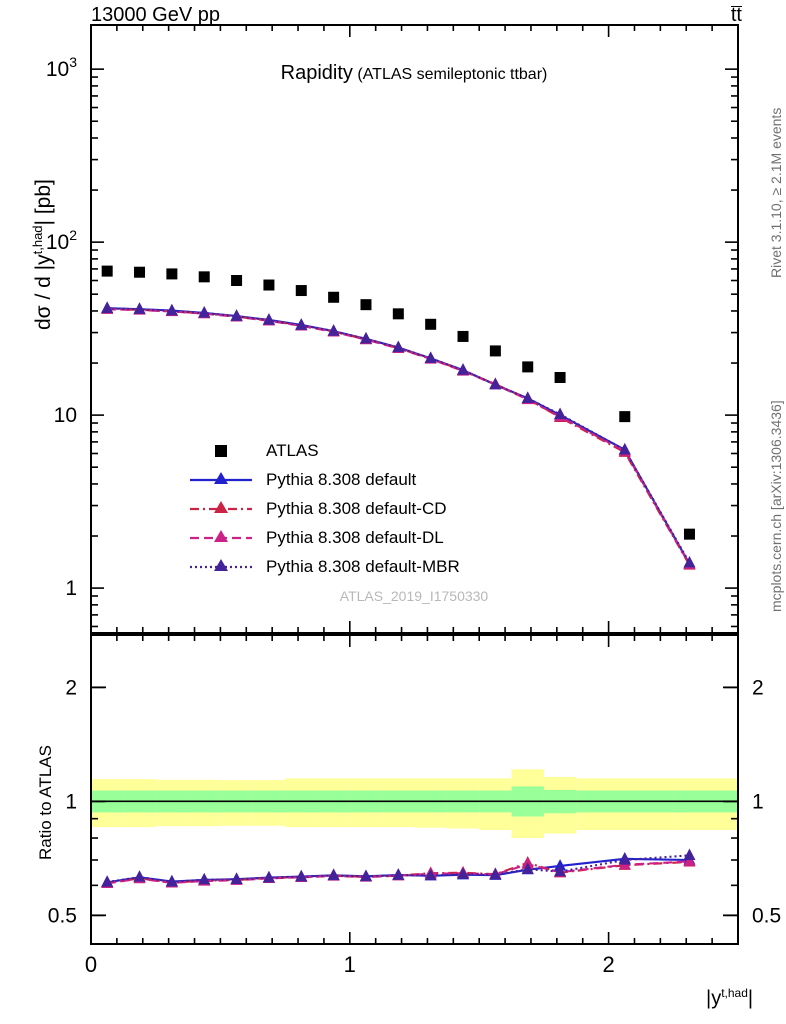 The width and height of the screenshot is (786, 1024). I want to click on ttbar-label: tt, so click(736, 15).